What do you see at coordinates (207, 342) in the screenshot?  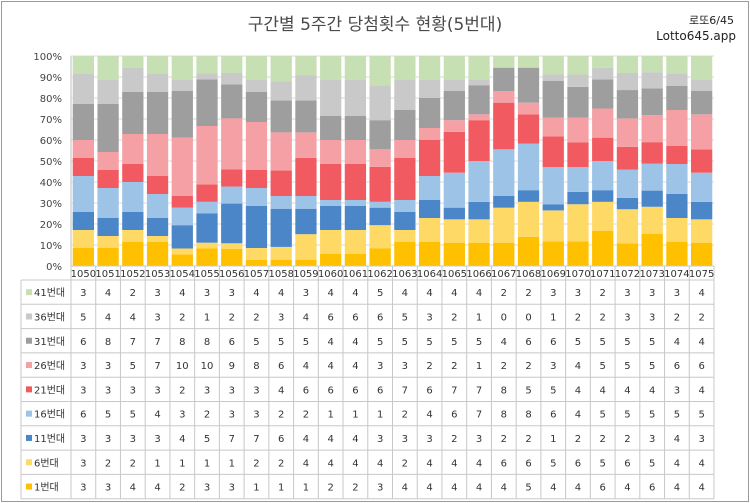 I see `table-cell: 8` at bounding box center [207, 342].